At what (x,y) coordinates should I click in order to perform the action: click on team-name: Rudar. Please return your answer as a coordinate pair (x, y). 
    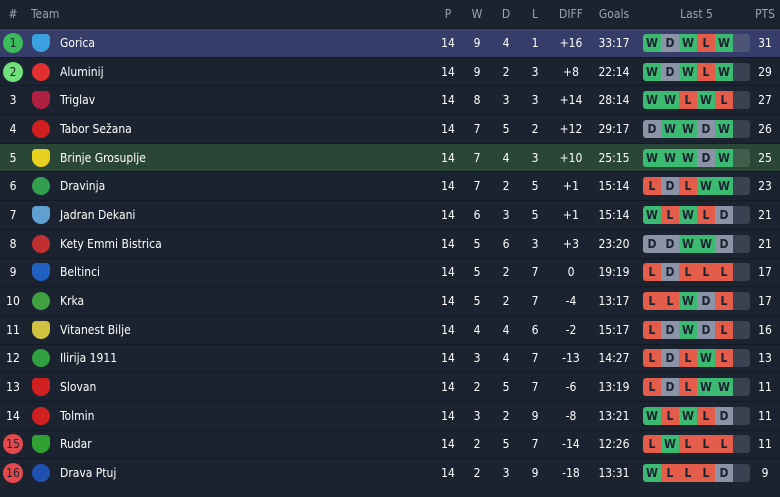
    Looking at the image, I should click on (76, 444).